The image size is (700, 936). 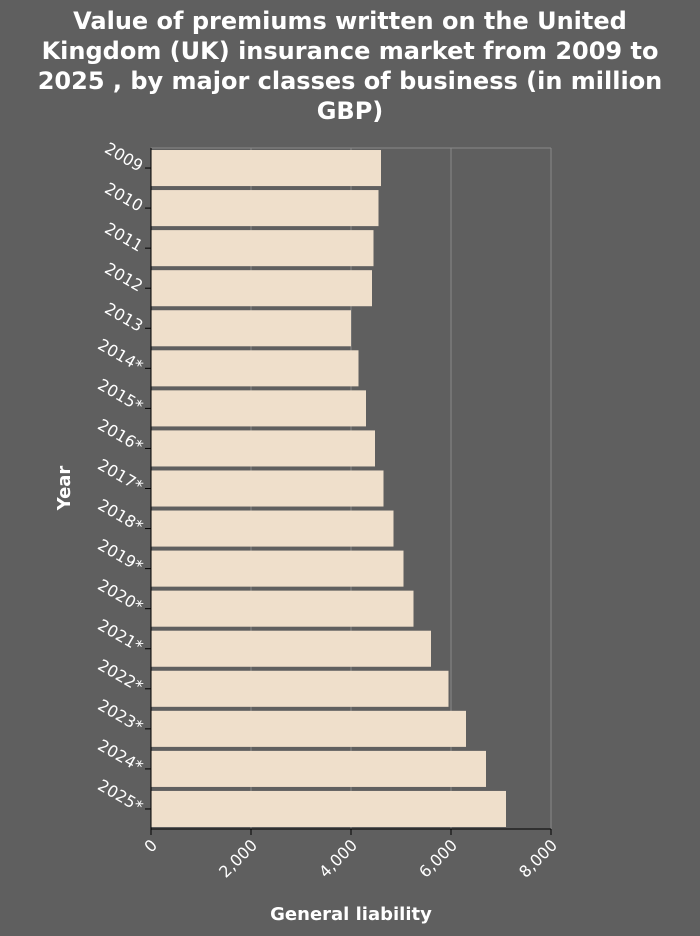 What do you see at coordinates (123, 197) in the screenshot?
I see `y-tick-label: 2010` at bounding box center [123, 197].